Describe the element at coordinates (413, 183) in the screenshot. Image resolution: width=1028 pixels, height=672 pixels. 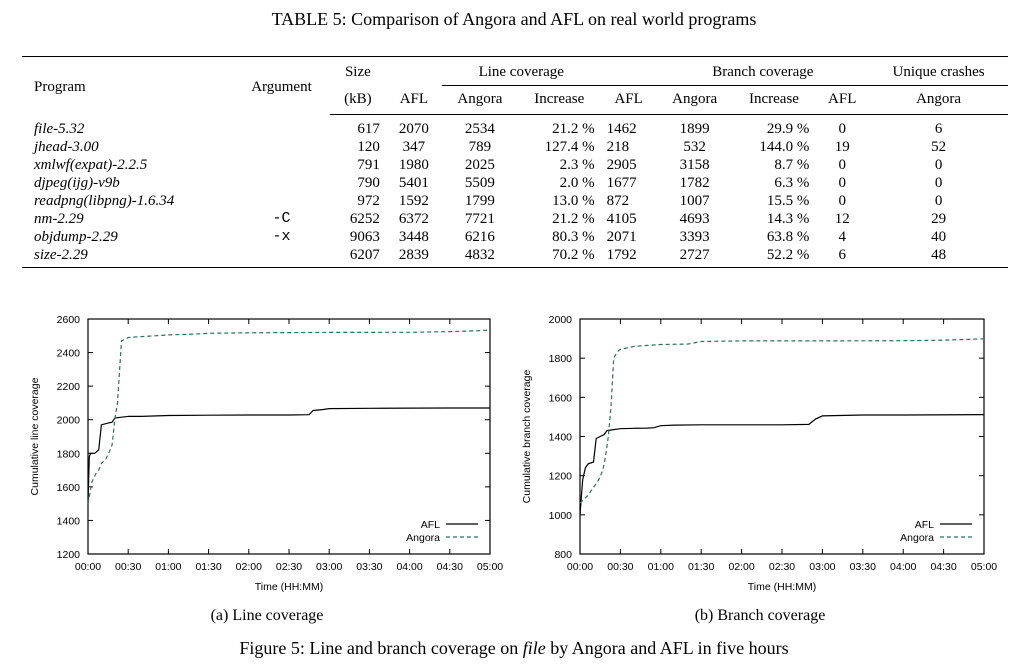
I see `cell-line-afl: 5401` at that location.